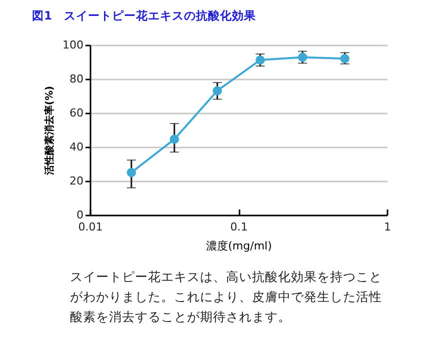 The height and width of the screenshot is (340, 440). What do you see at coordinates (80, 215) in the screenshot?
I see `y-tick-label: 0` at bounding box center [80, 215].